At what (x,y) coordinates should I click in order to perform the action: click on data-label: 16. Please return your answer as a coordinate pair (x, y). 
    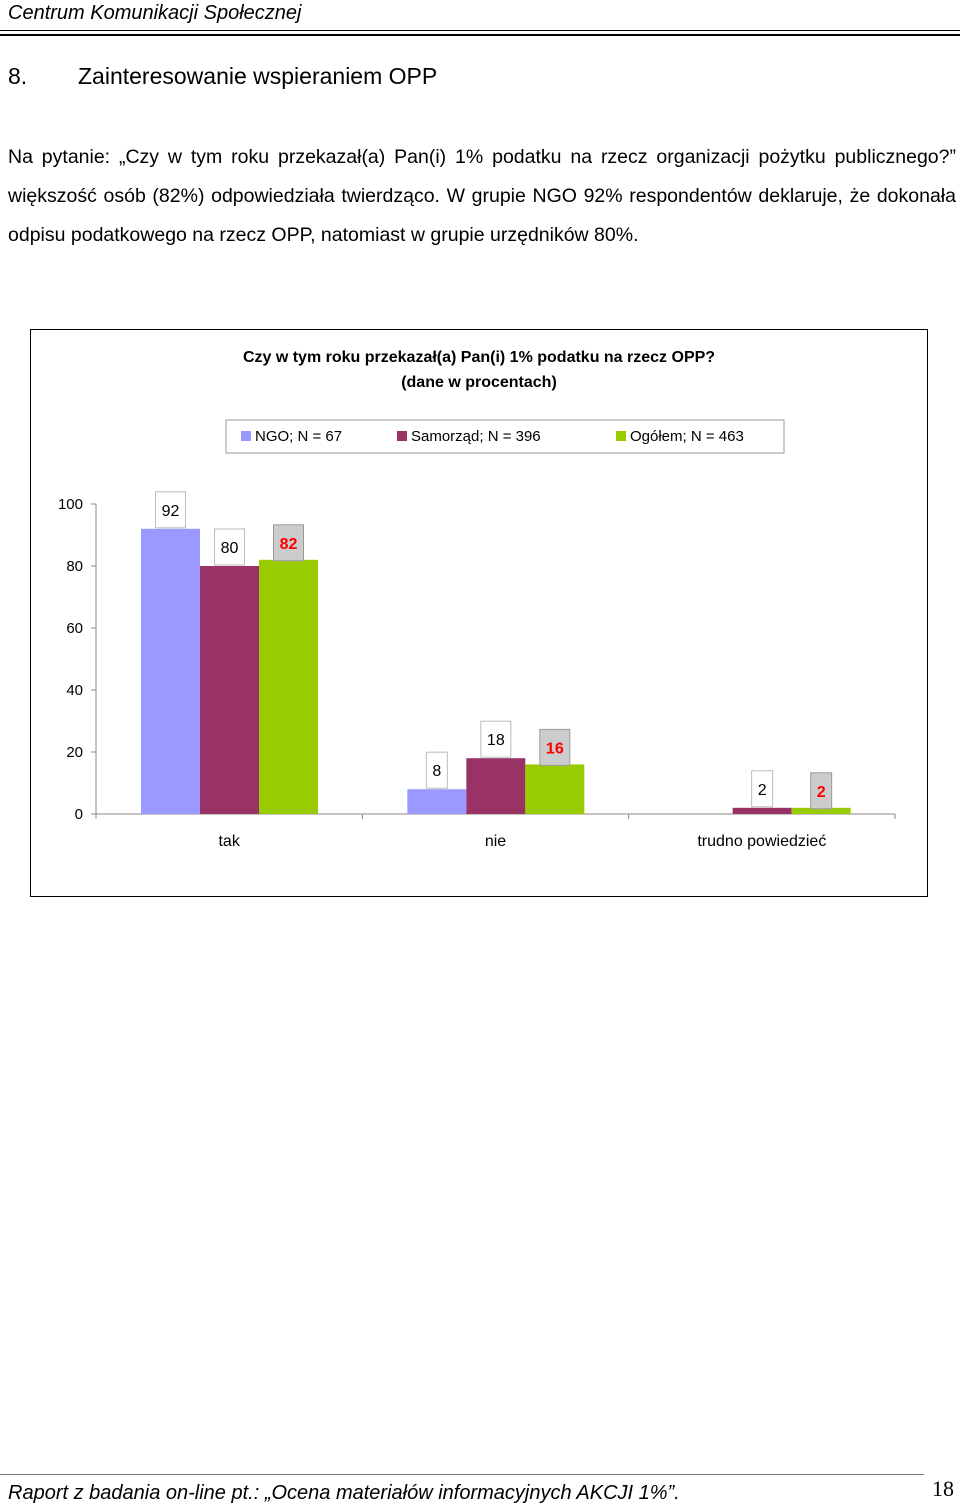
    Looking at the image, I should click on (555, 748).